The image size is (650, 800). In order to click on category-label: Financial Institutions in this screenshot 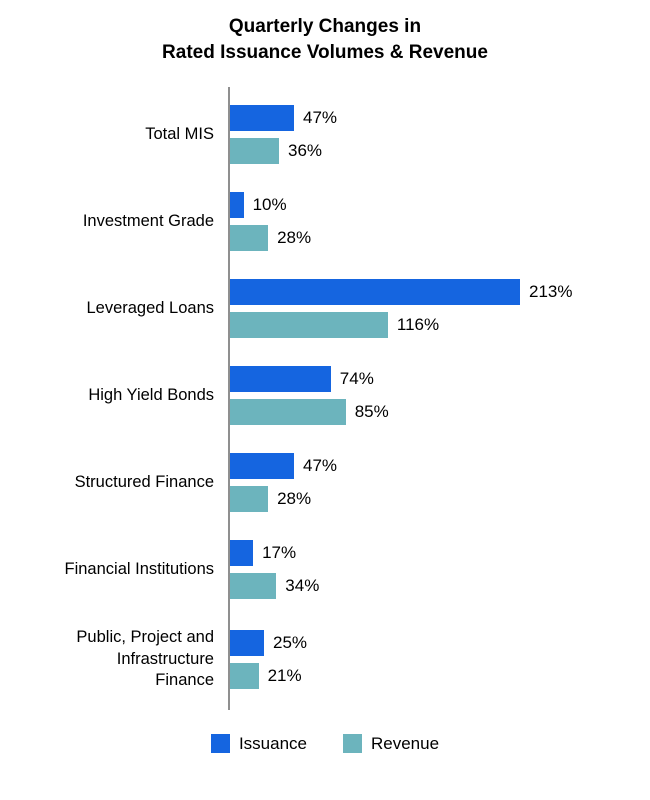, I will do `click(139, 569)`.